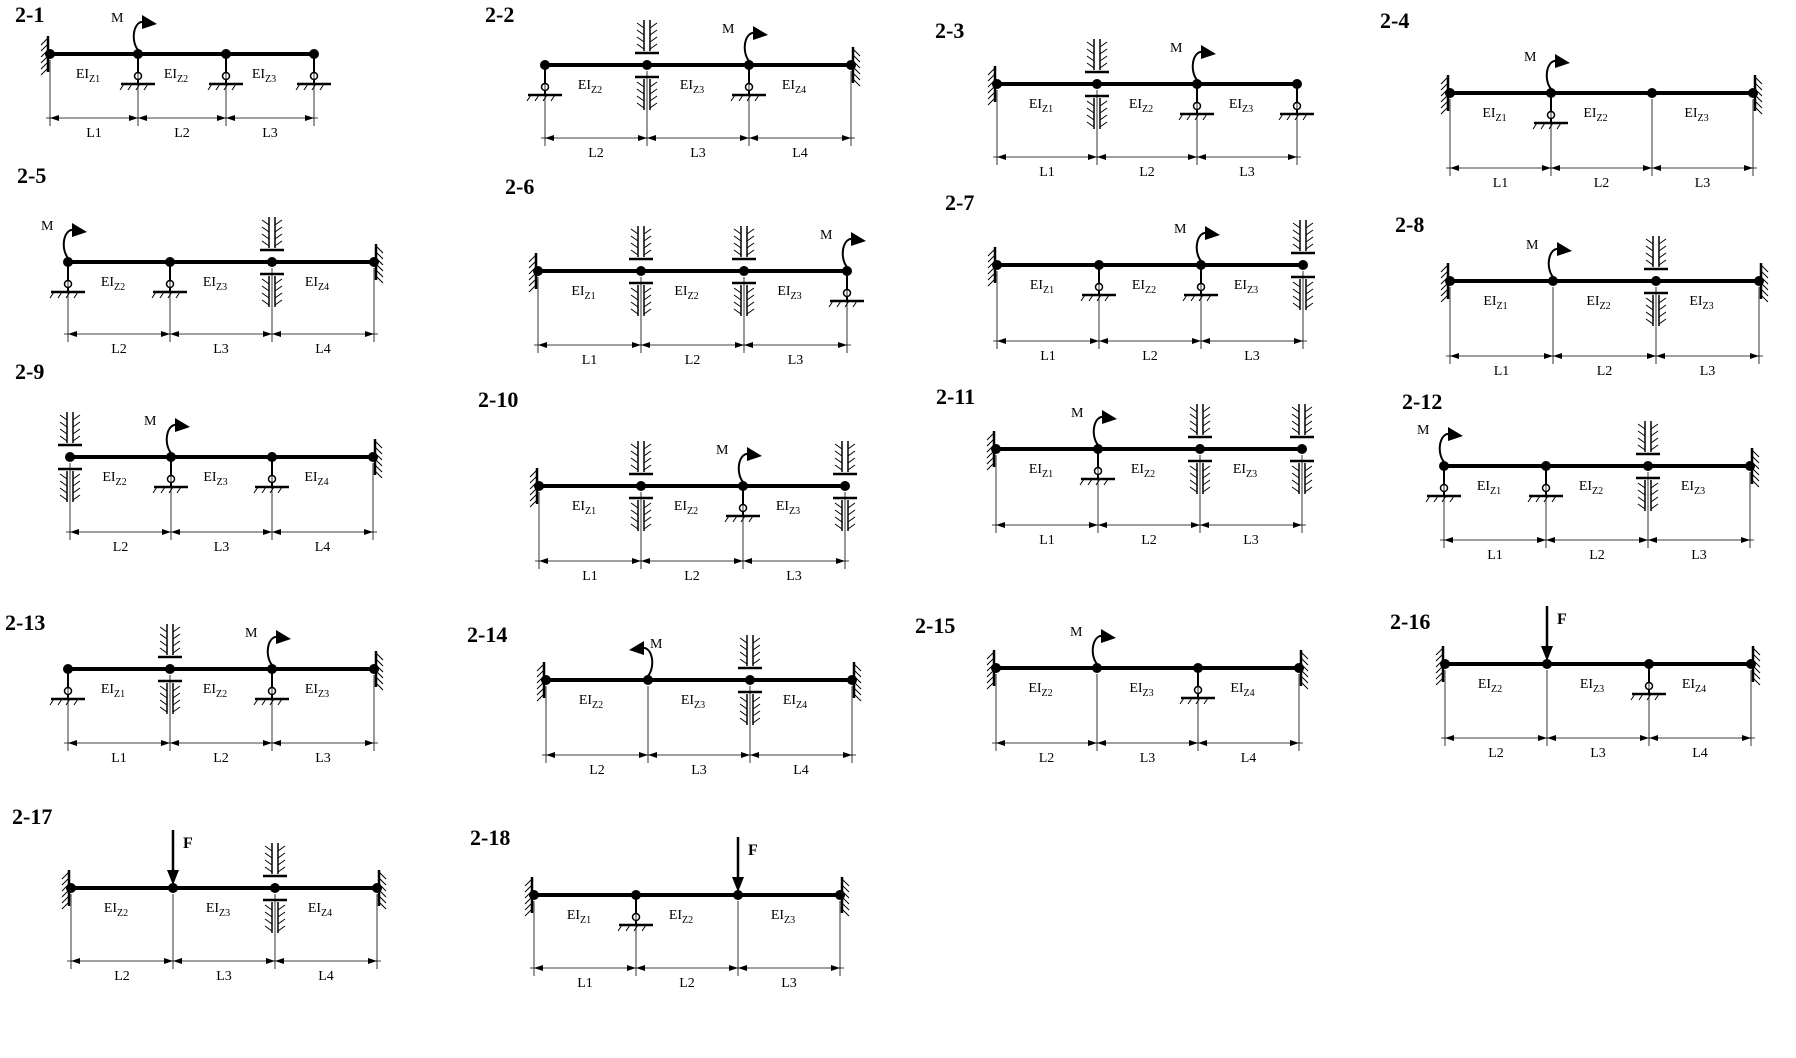  Describe the element at coordinates (173, 71) in the screenshot. I see `beam-diagram-2-1: 2-1 M EIZ1 EIZ2 EIZ3 L1 L2 L3` at that location.